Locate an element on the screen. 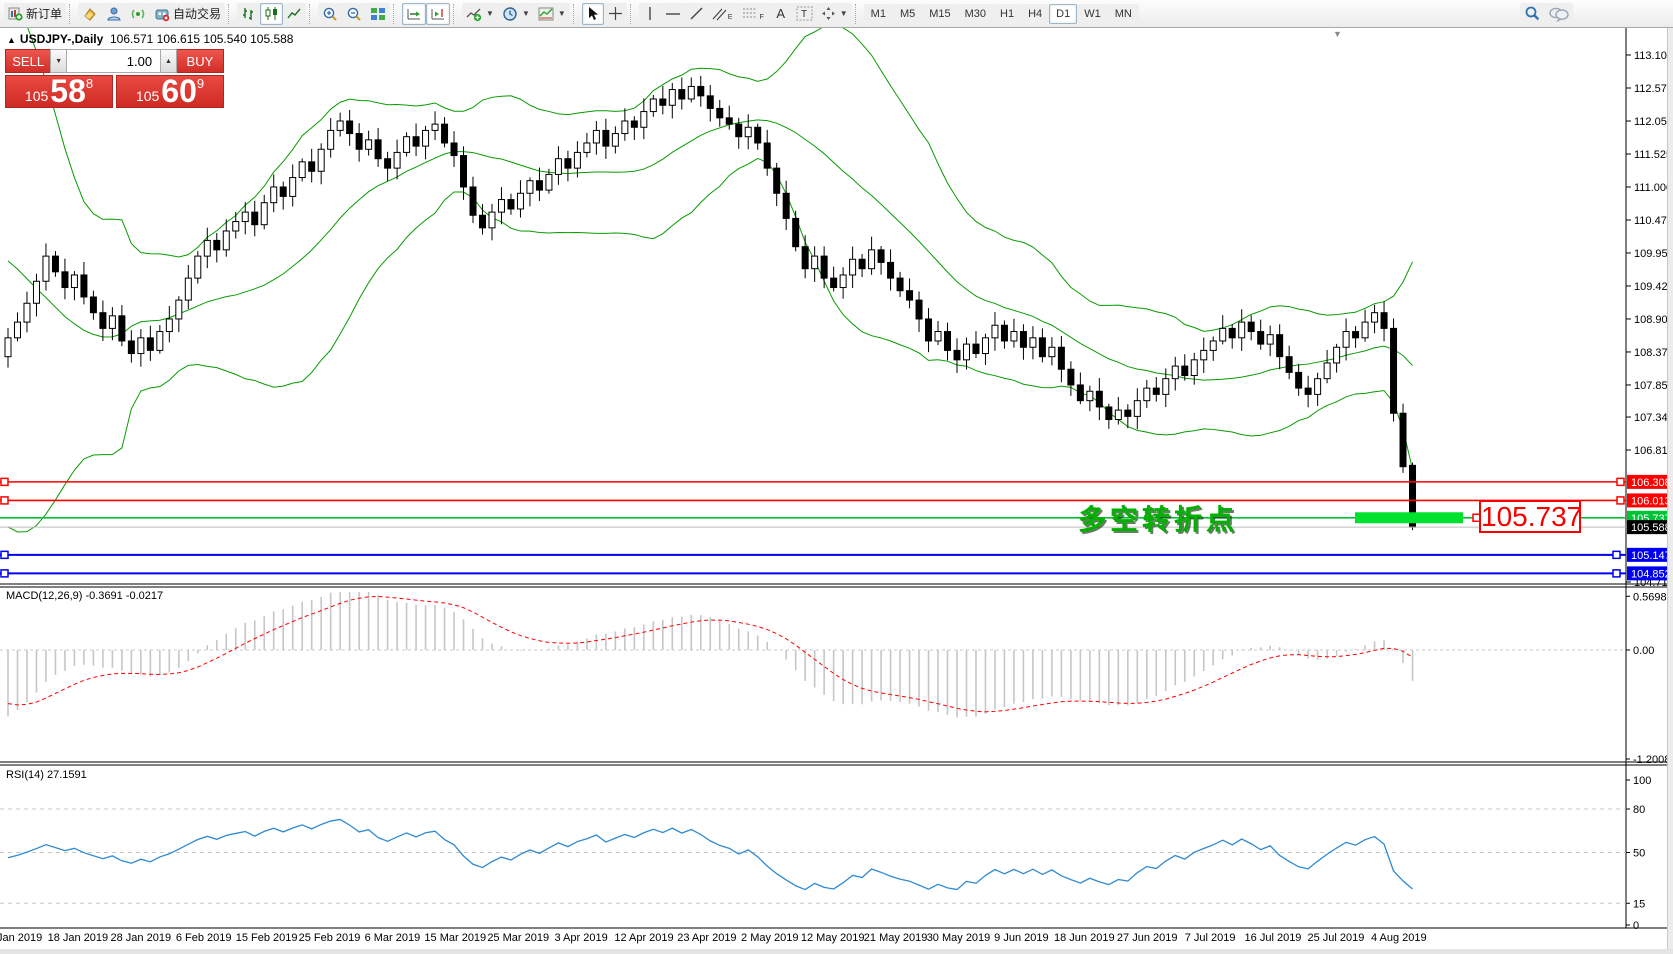 The width and height of the screenshot is (1673, 954). timeframe-group: M1 M5 M15 M30 H1 H4 D1 W1 MN is located at coordinates (1001, 13).